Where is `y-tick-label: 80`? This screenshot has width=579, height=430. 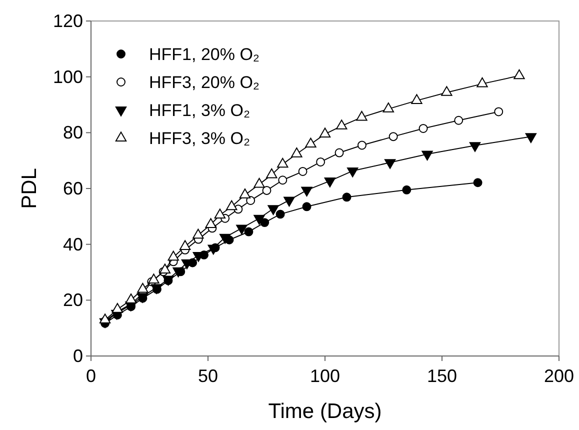 y-tick-label: 80 is located at coordinates (72, 132).